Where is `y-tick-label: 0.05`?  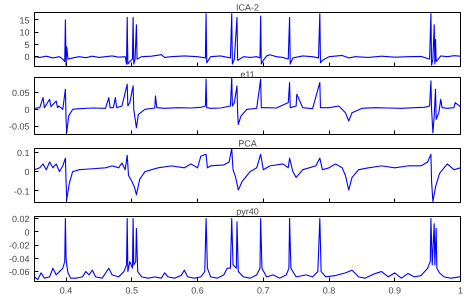 y-tick-label: 0.05 is located at coordinates (21, 93).